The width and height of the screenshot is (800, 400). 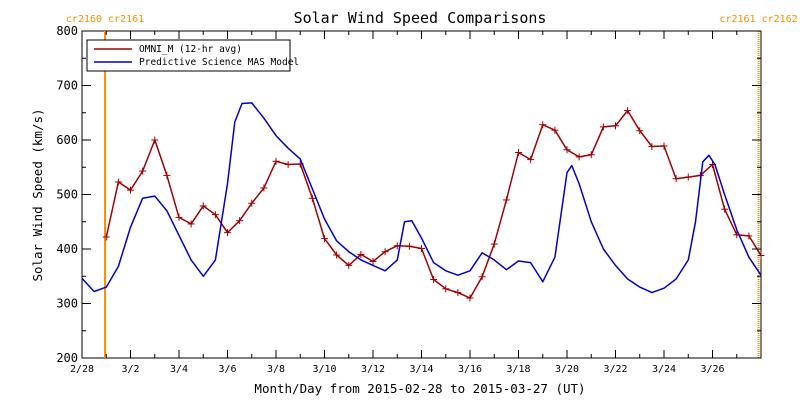 I want to click on x-tick-label: 3/2, so click(x=130, y=369).